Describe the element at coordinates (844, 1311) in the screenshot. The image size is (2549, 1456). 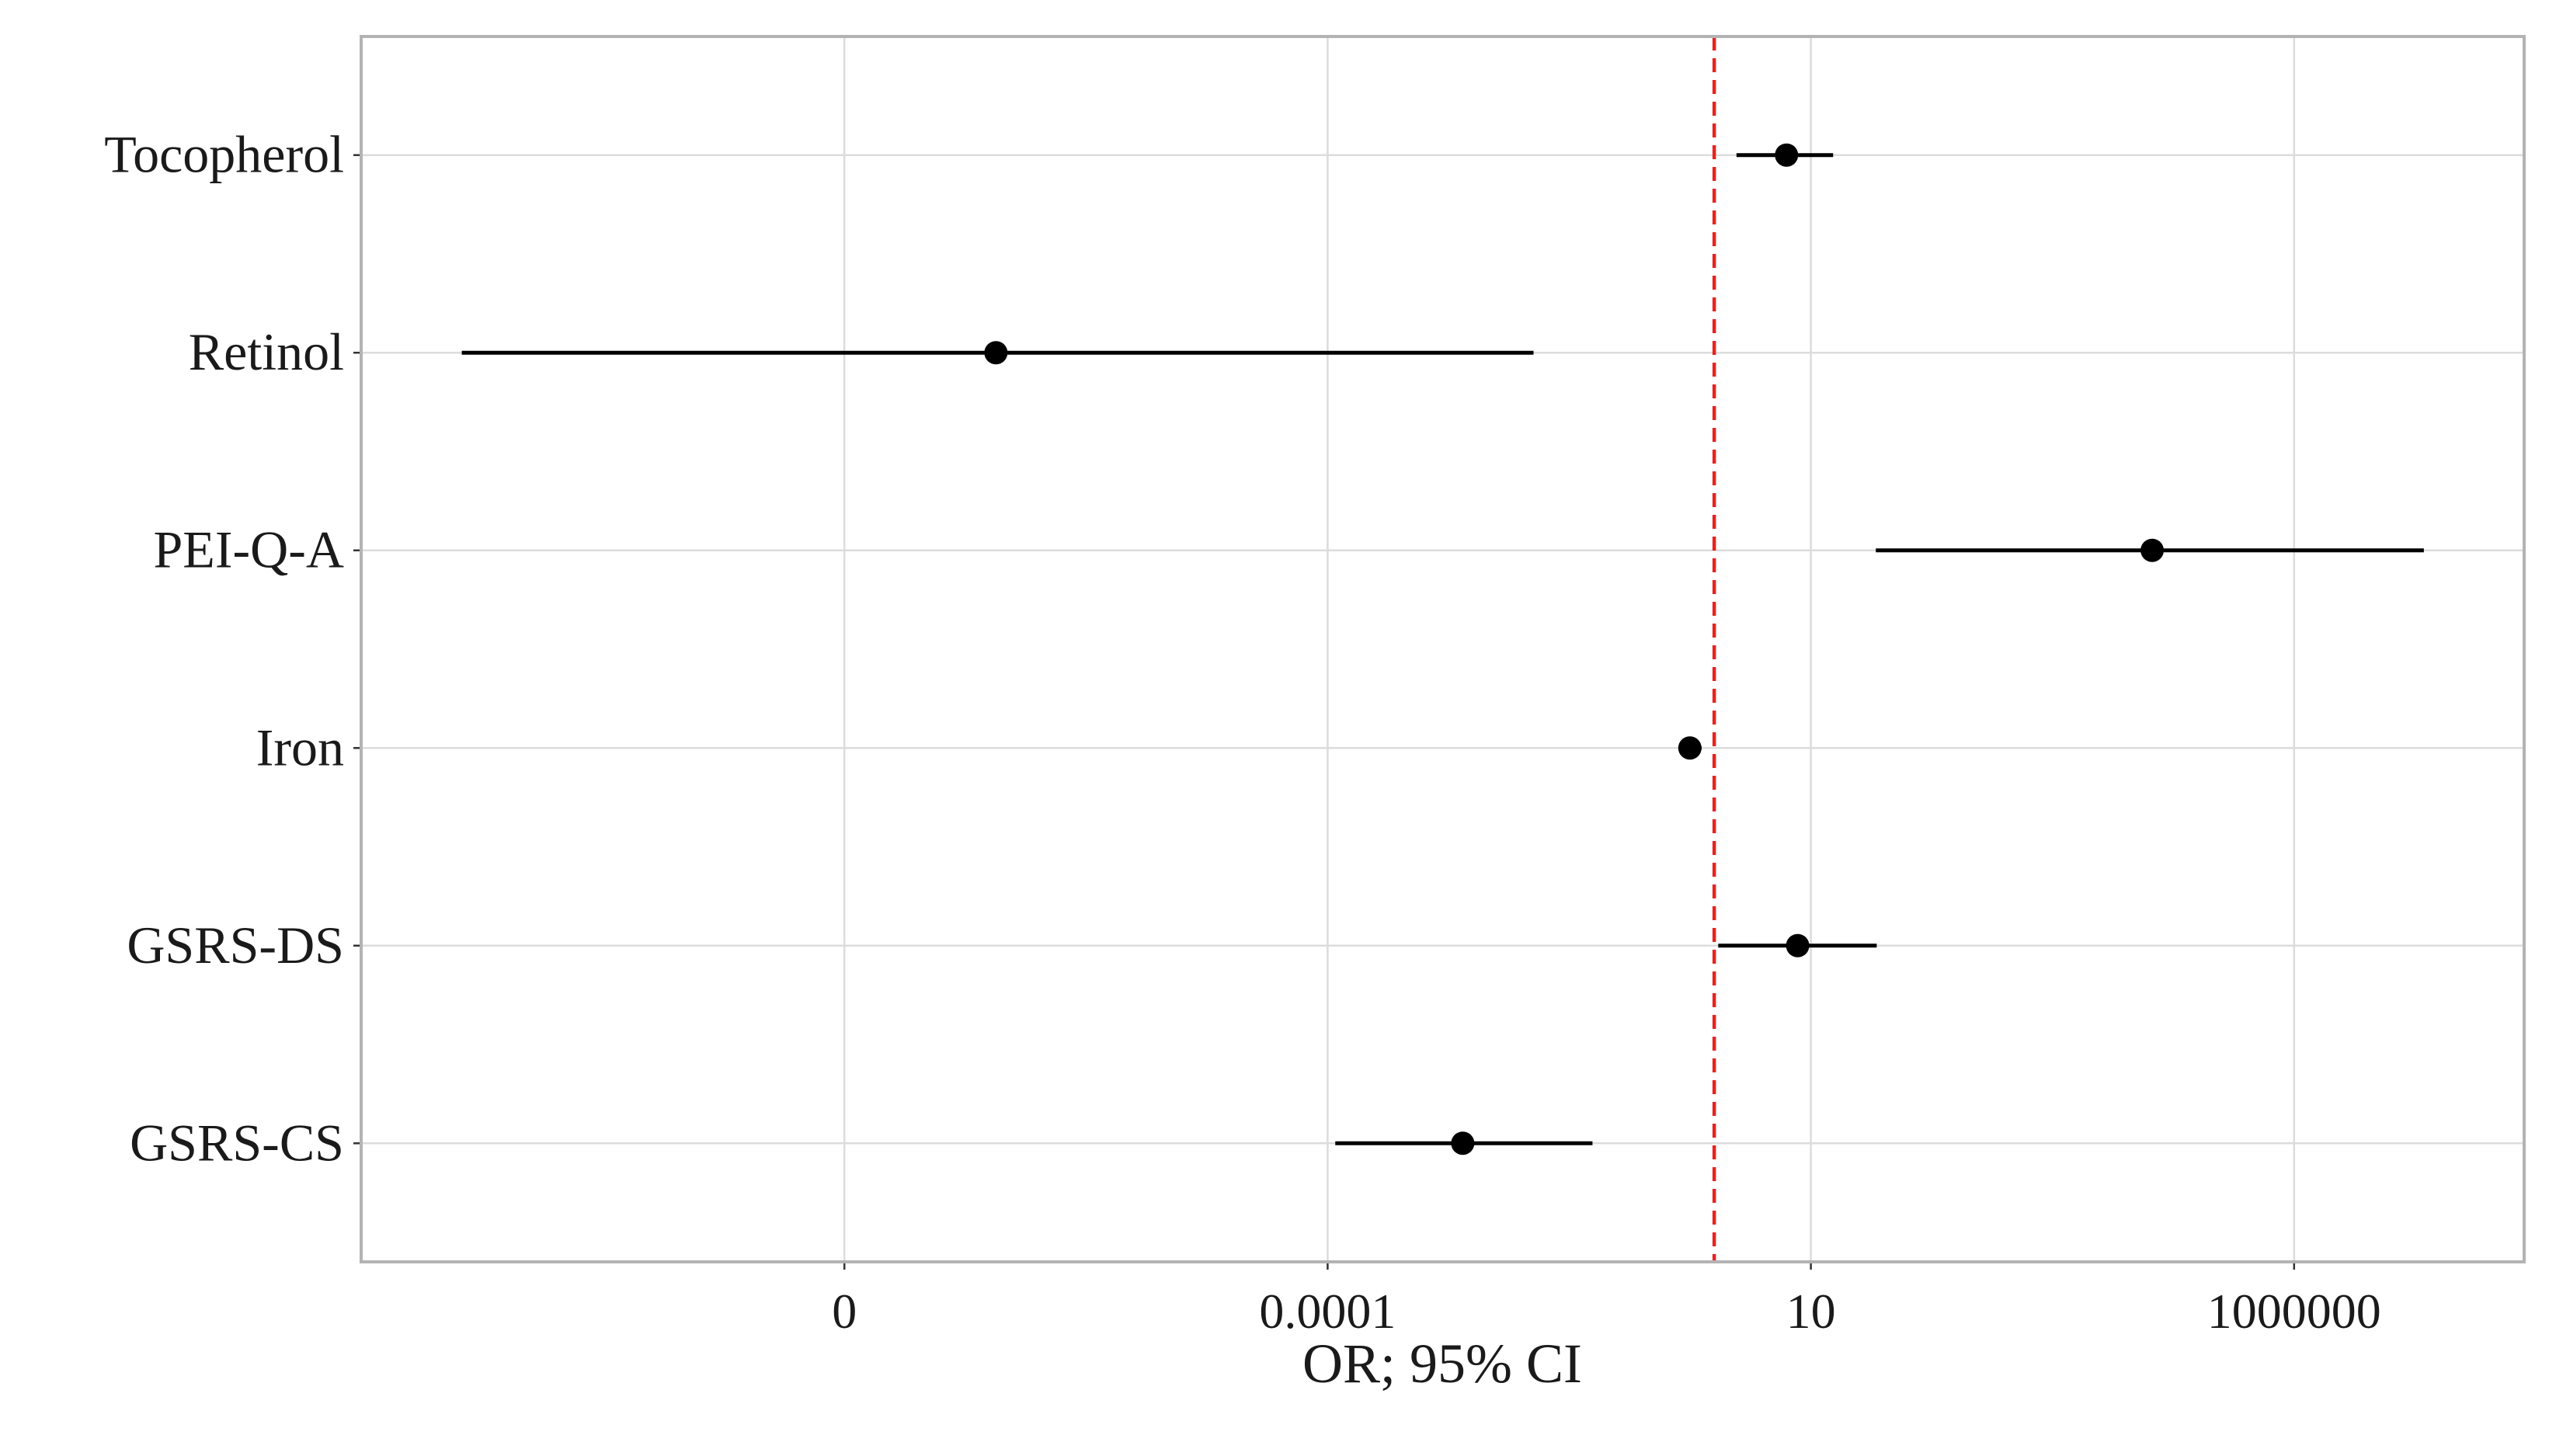
I see `x-tick-label: 0` at that location.